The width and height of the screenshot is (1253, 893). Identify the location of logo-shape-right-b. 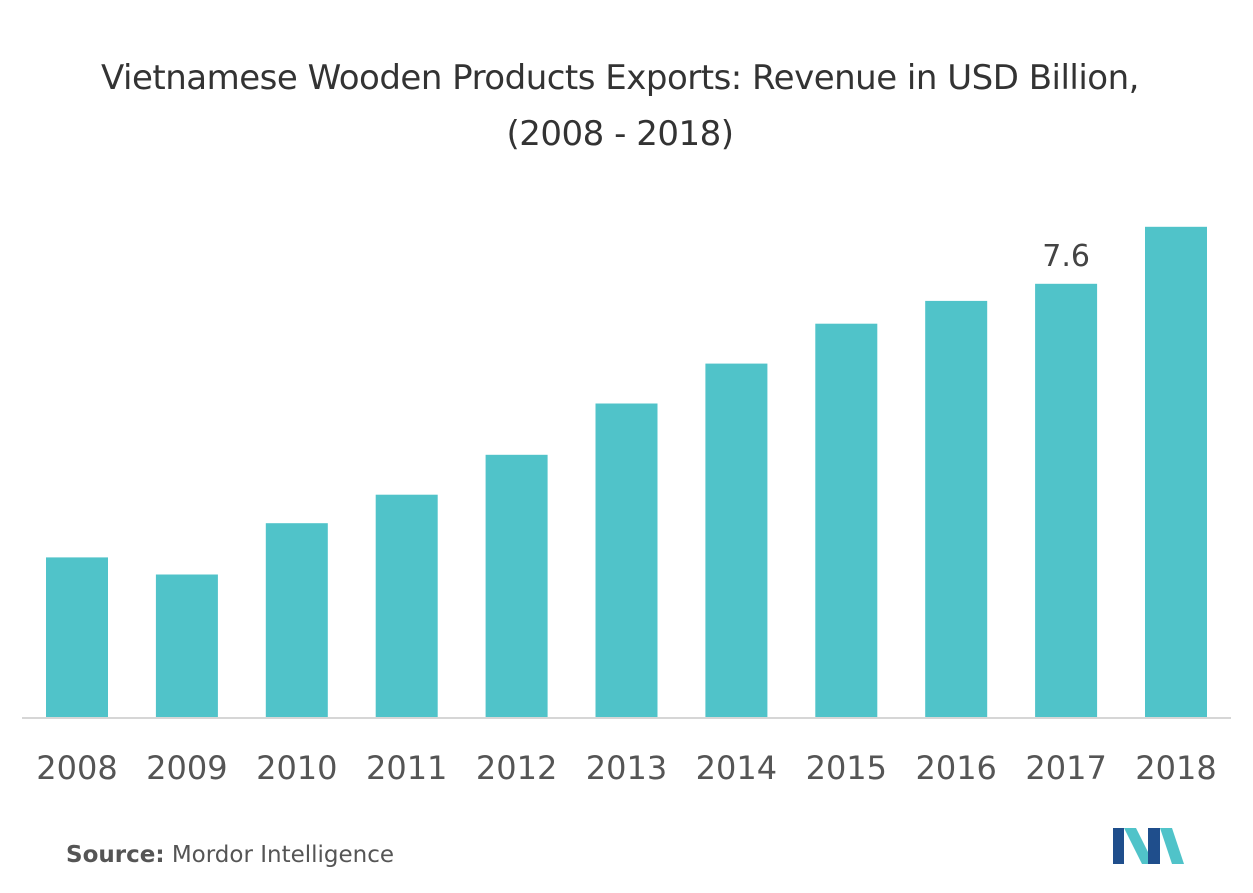
(1172, 846).